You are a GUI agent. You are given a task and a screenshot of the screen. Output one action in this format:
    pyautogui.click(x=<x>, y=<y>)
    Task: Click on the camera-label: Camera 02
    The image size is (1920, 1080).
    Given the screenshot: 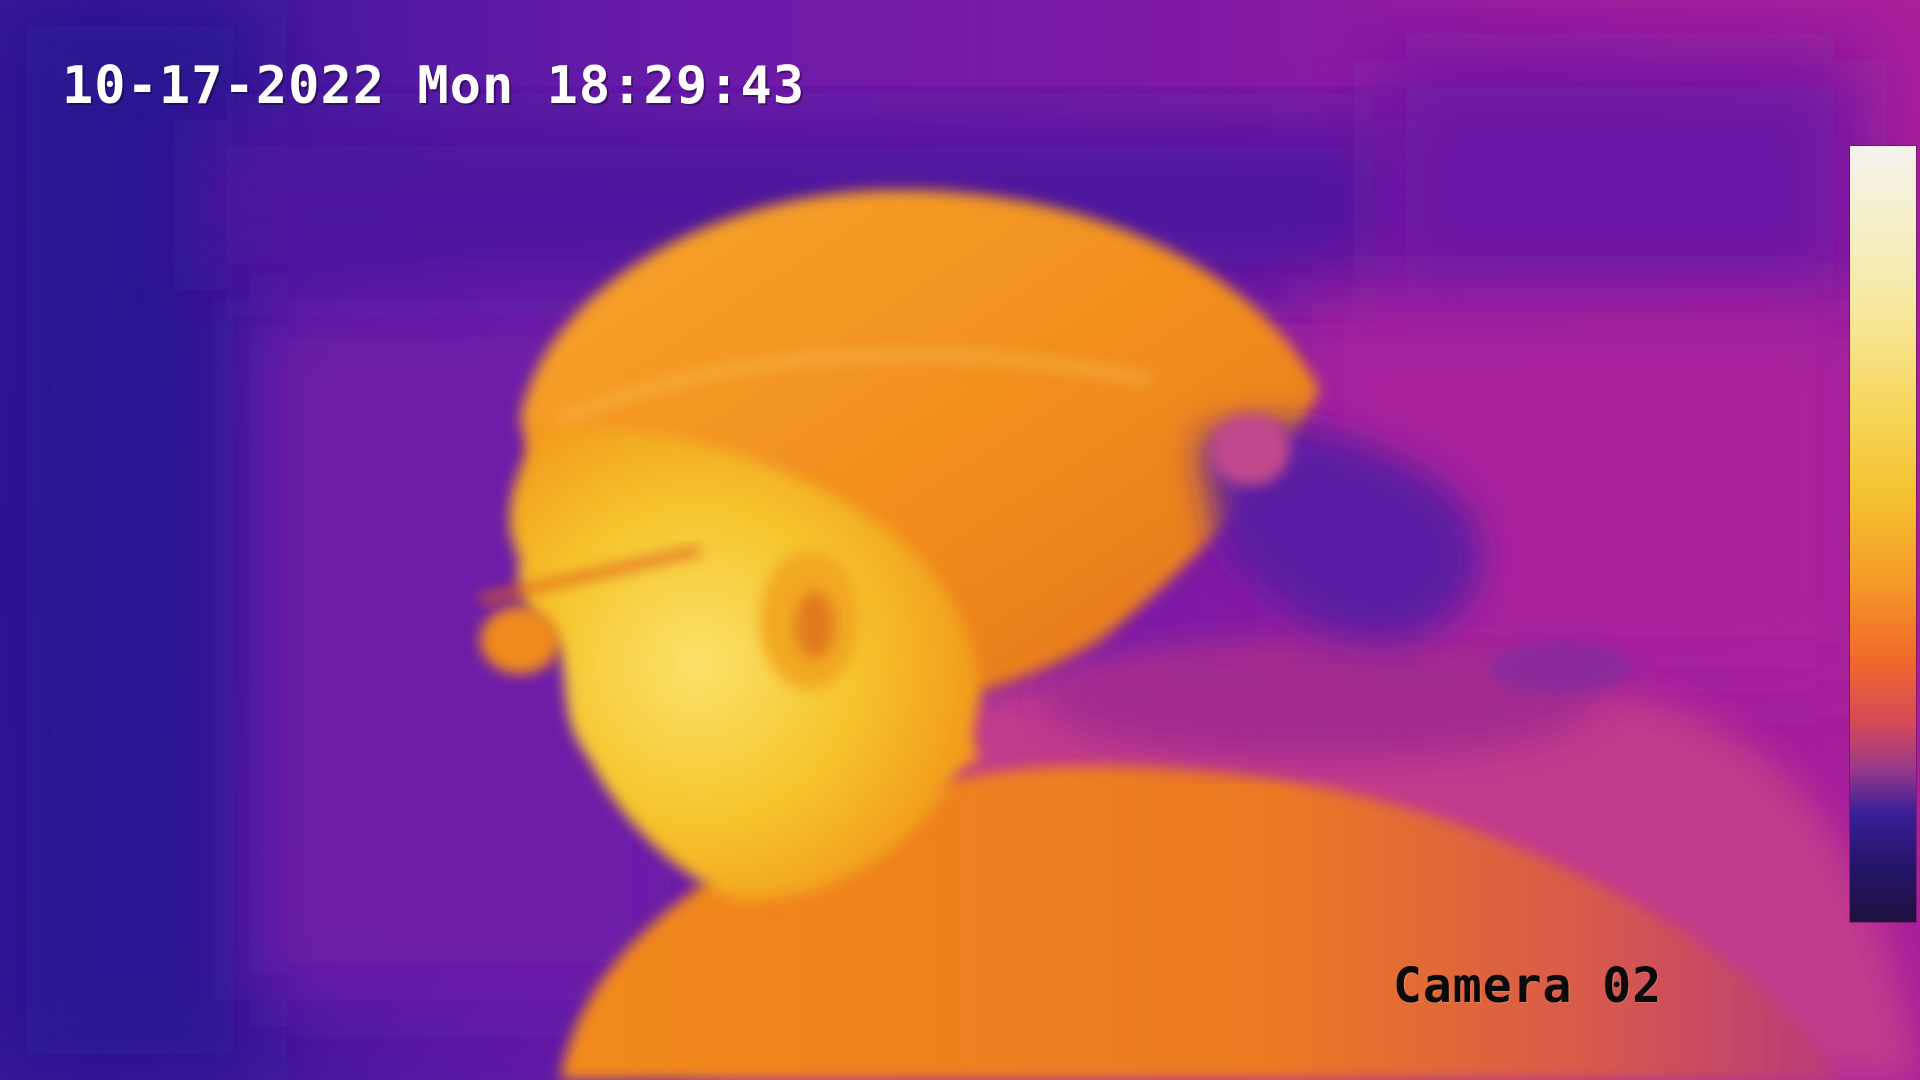 What is the action you would take?
    pyautogui.click(x=1528, y=986)
    